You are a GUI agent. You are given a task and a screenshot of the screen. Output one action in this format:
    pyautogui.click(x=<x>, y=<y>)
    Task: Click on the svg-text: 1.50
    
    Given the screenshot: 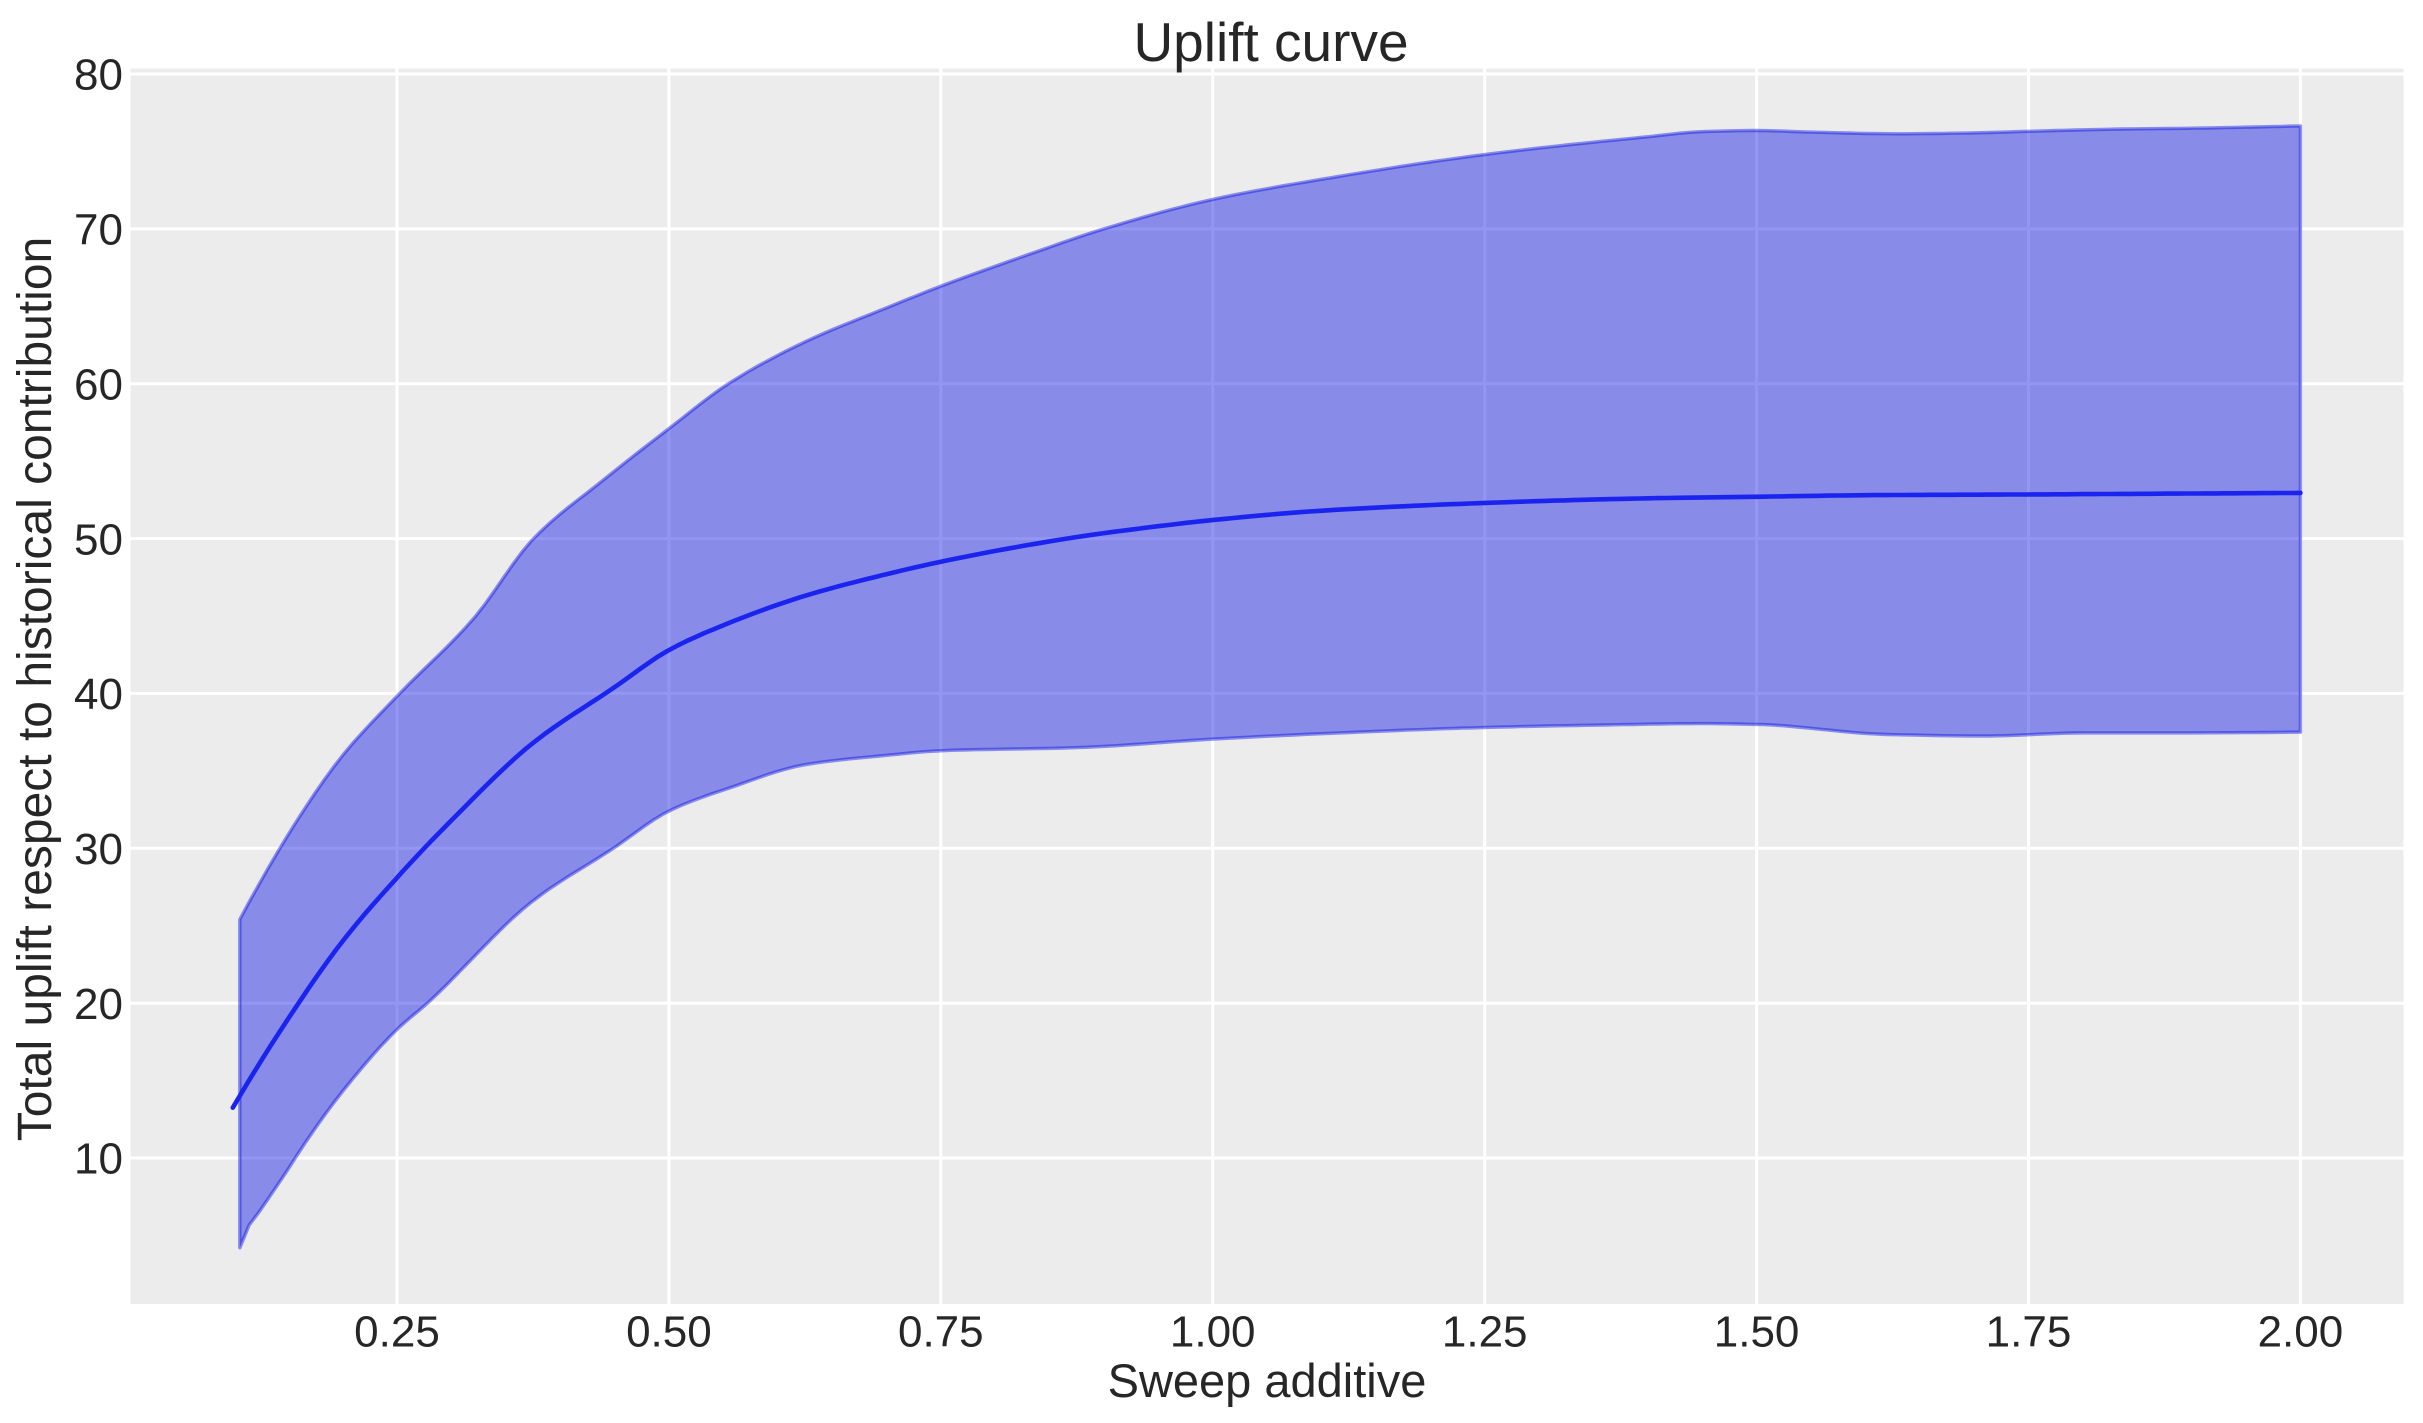 What is the action you would take?
    pyautogui.click(x=1757, y=1332)
    